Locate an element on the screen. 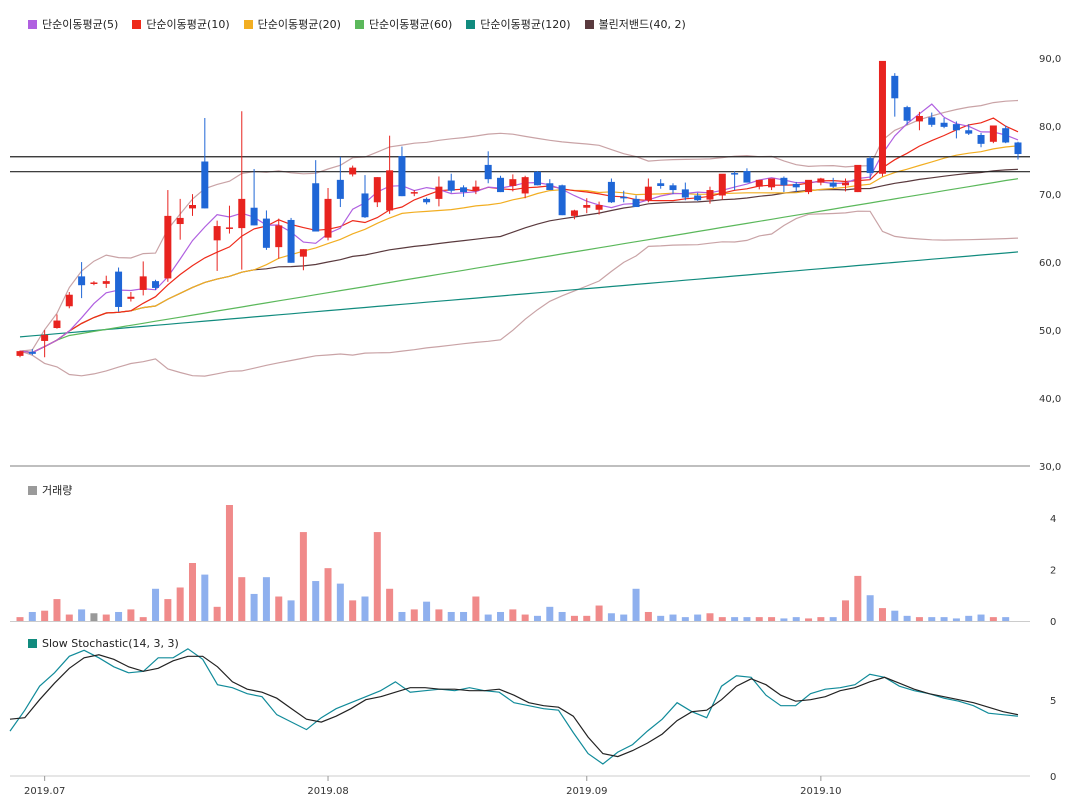  legend-label: 단순이동평균(5) is located at coordinates (80, 24).